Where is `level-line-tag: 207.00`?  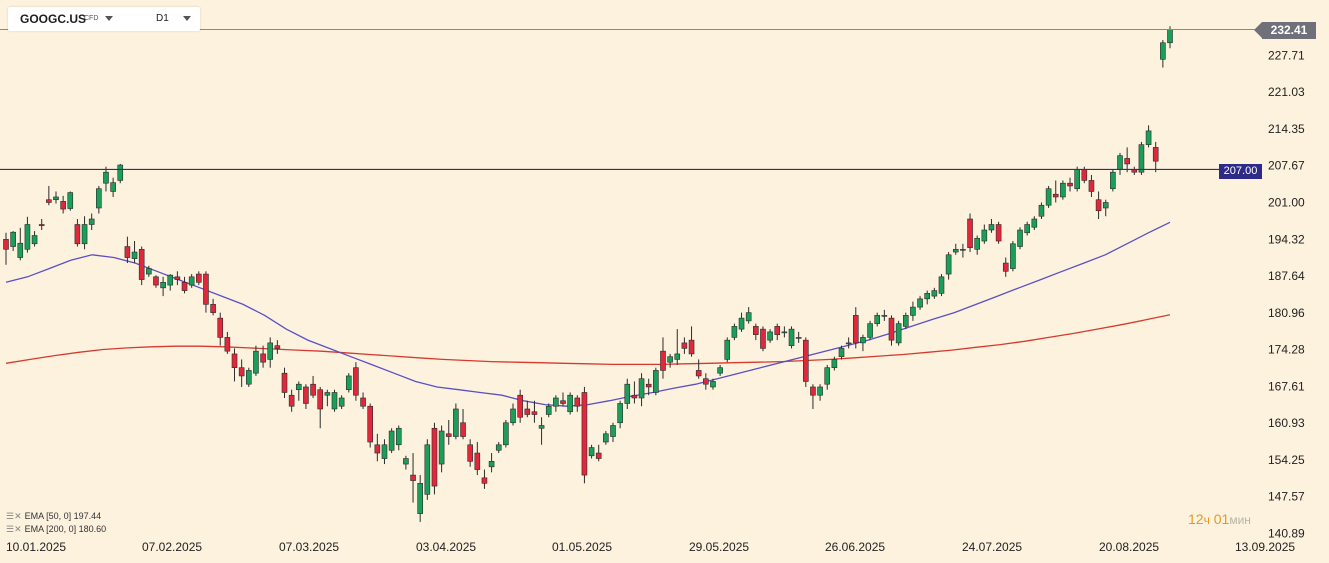 level-line-tag: 207.00 is located at coordinates (1240, 171).